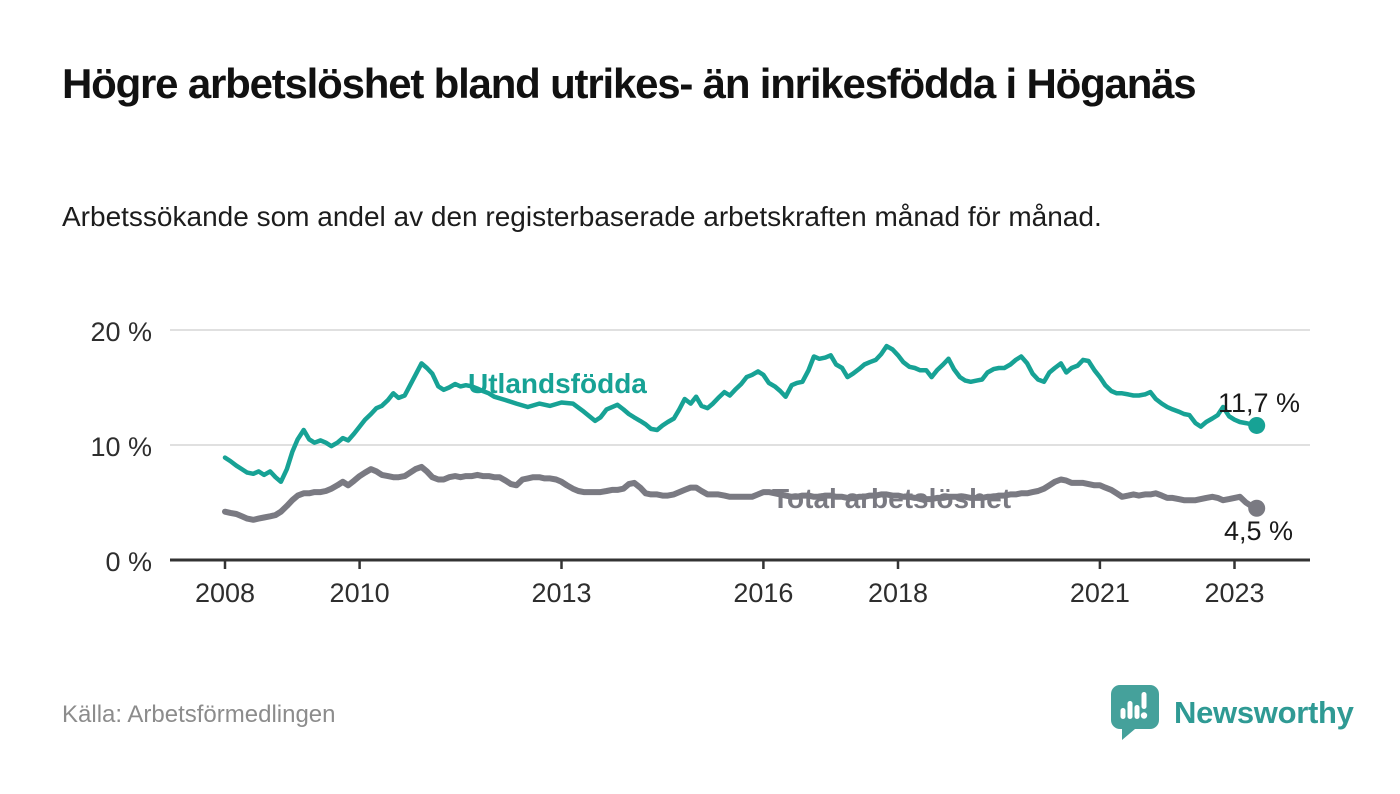 This screenshot has width=1400, height=794. I want to click on y-tick-label: 10 %, so click(121, 447).